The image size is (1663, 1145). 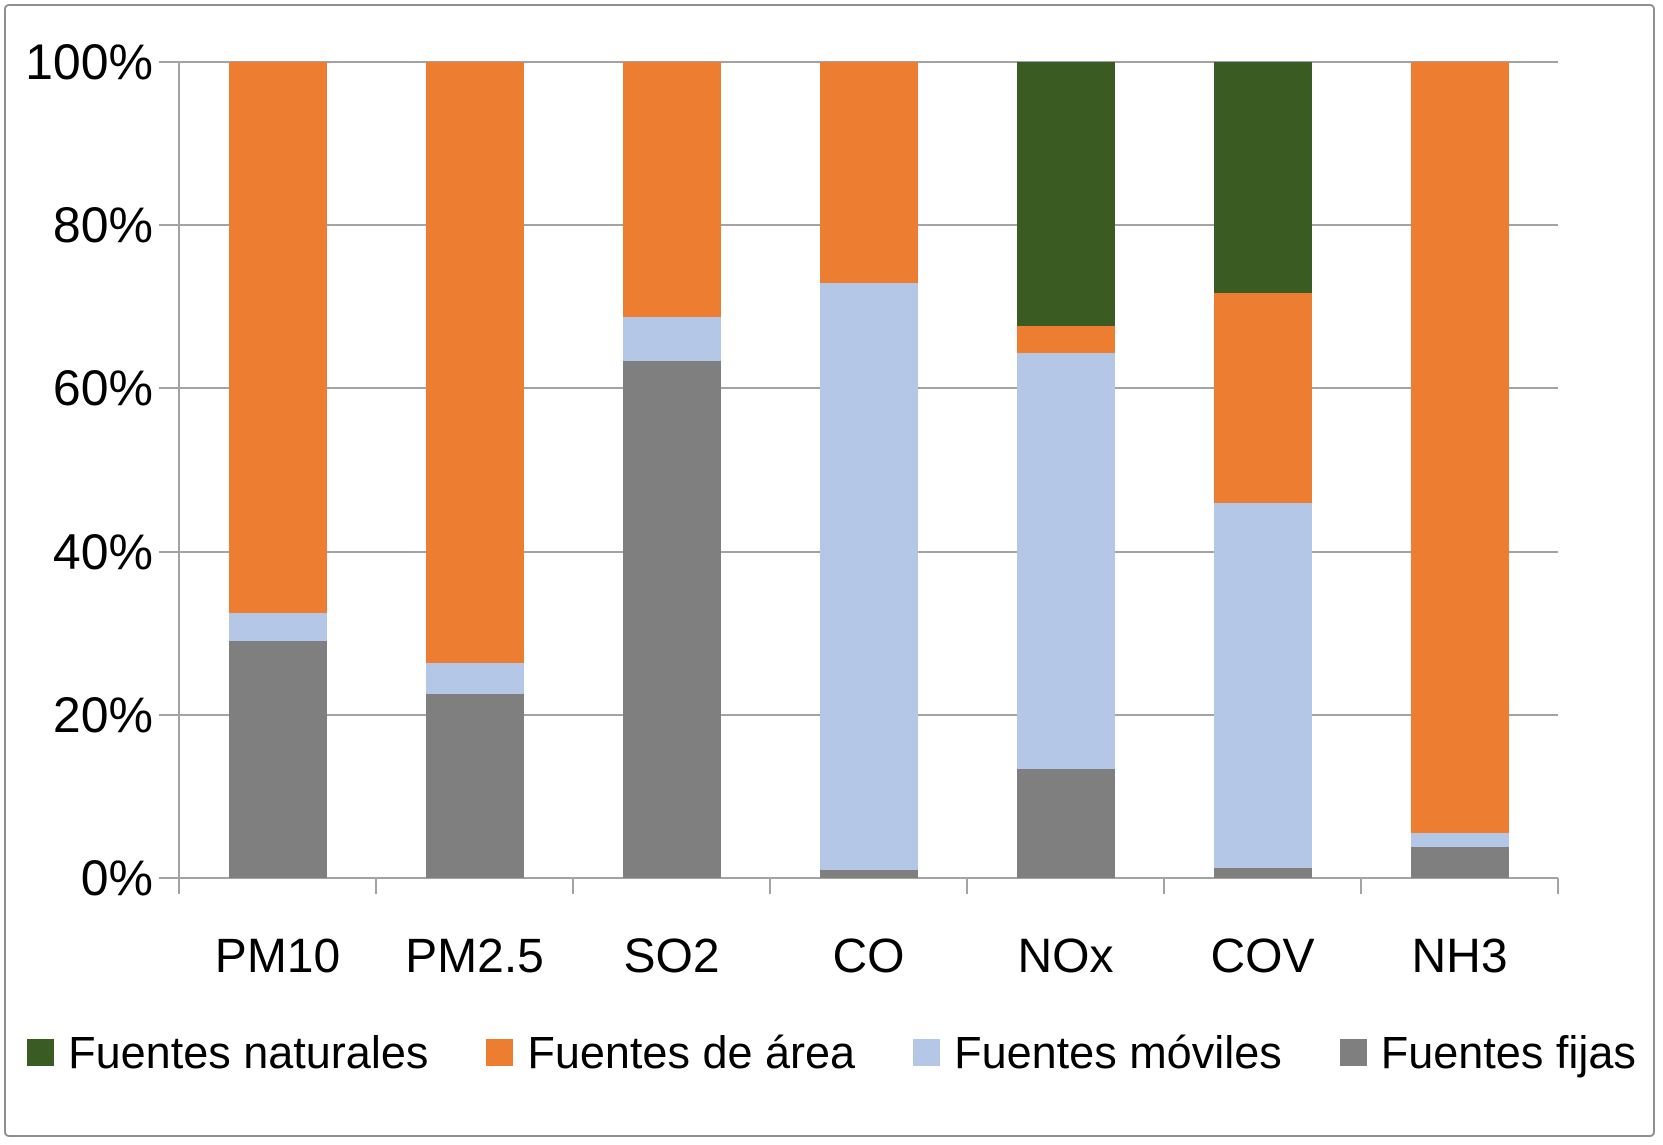 I want to click on legend-label: Fuentes naturales, so click(x=248, y=1052).